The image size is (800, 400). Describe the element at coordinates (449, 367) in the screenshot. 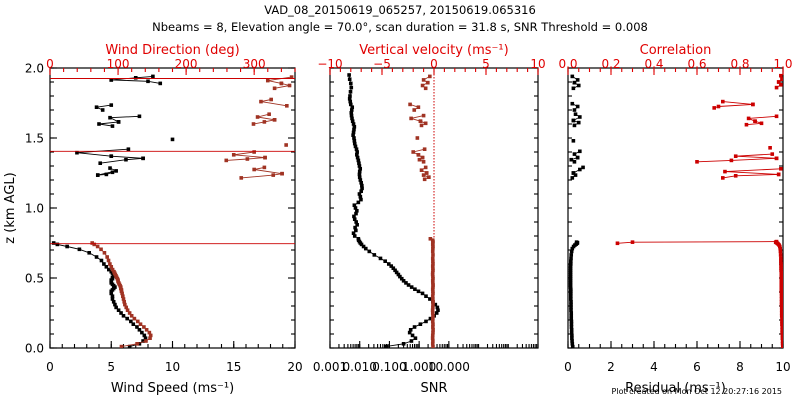

I see `bottom-tick-label-middle: 10.000` at that location.